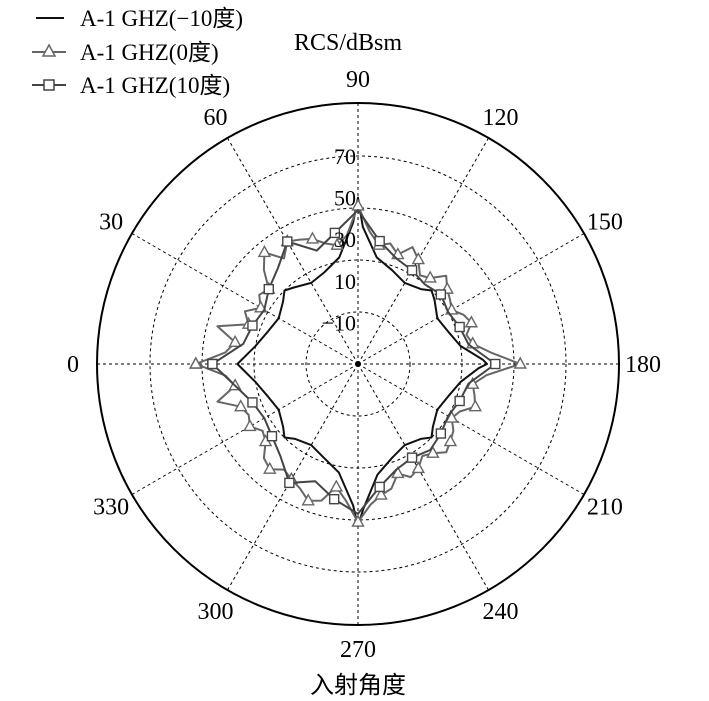 Image resolution: width=709 pixels, height=701 pixels. What do you see at coordinates (161, 18) in the screenshot?
I see `legend-label-1: A-1 GHZ(−10度)` at bounding box center [161, 18].